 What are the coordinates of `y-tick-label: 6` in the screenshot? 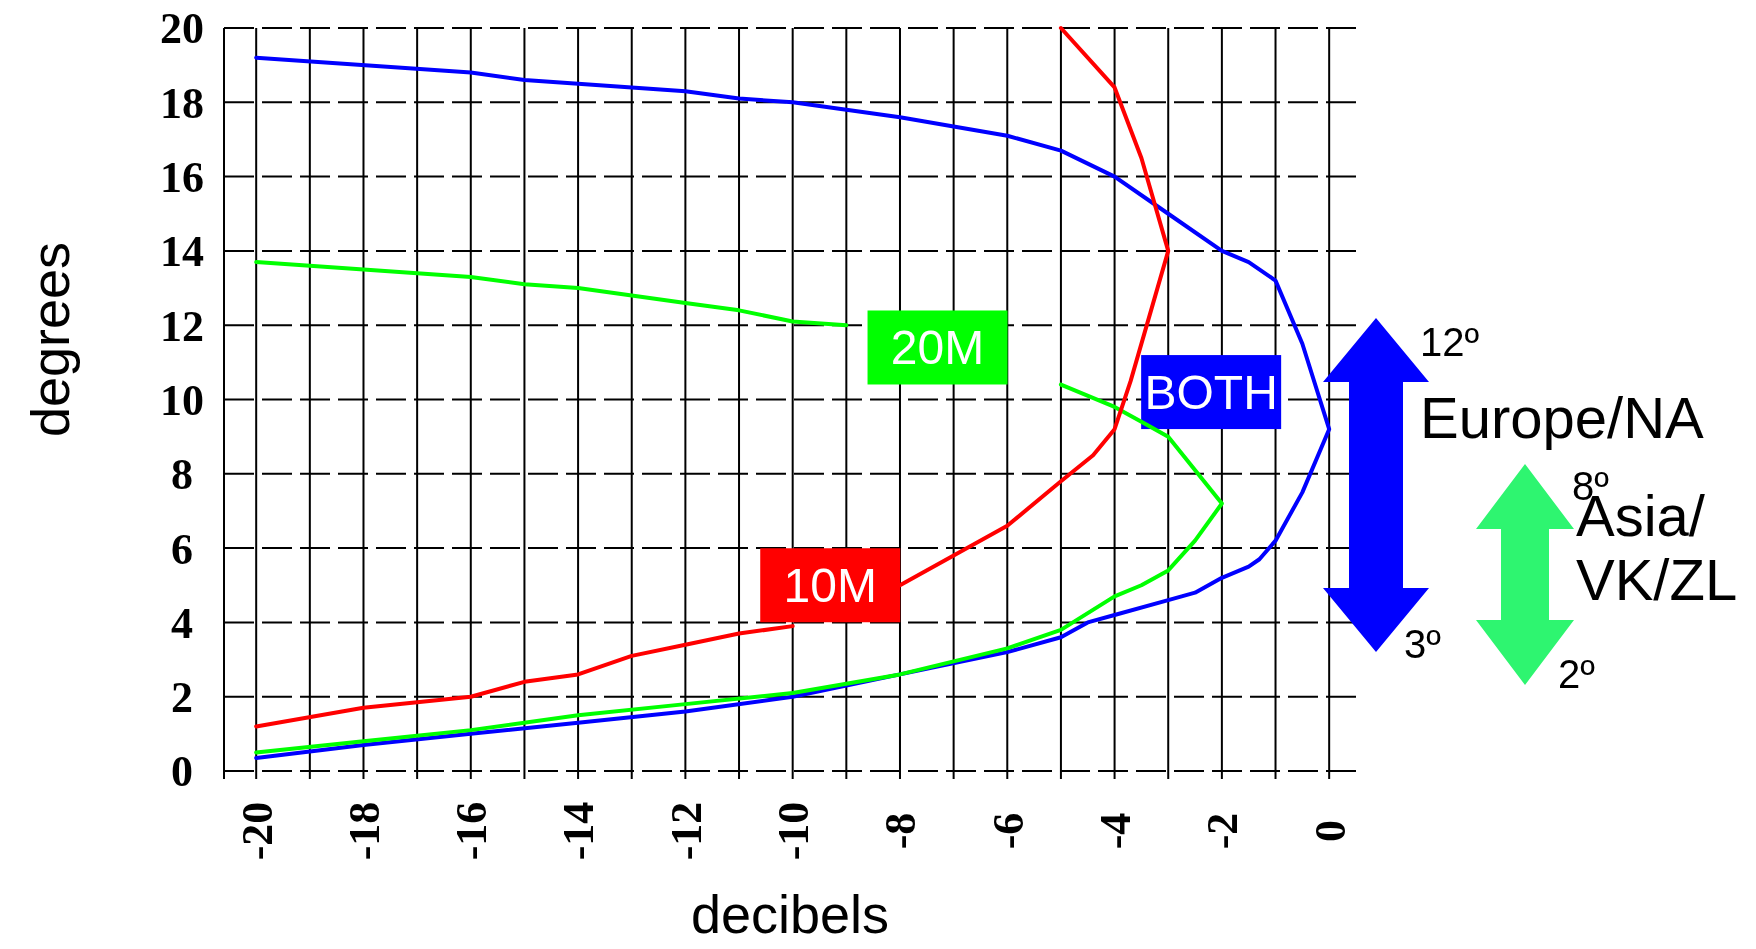 It's located at (182, 549).